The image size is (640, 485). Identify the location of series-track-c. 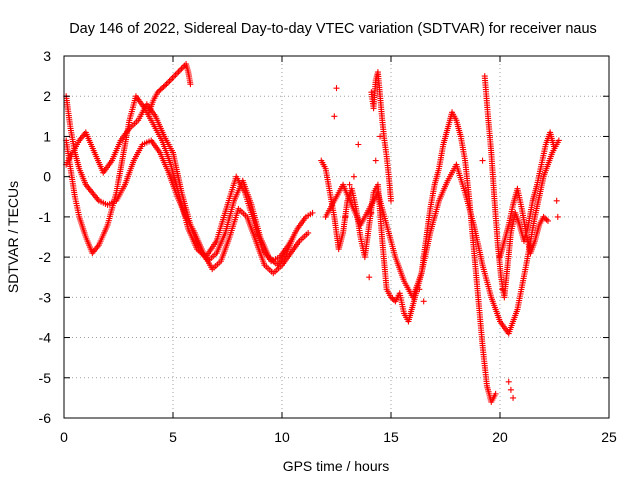
(181, 185).